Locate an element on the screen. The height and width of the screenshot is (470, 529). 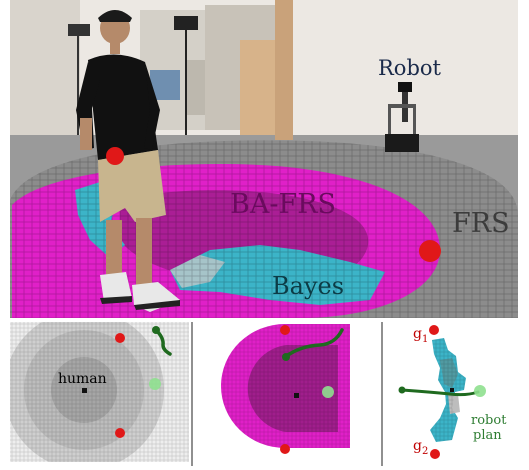
human-dot-right is located at coordinates (452, 390).